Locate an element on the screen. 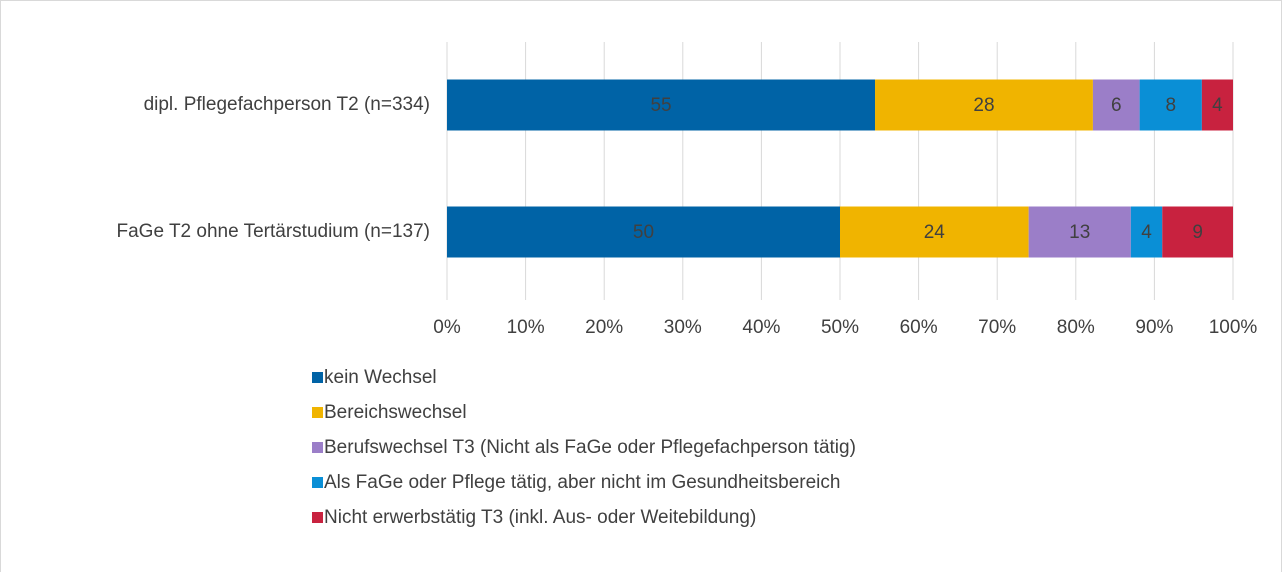 The image size is (1282, 572). x-tick-label: 30% is located at coordinates (683, 327).